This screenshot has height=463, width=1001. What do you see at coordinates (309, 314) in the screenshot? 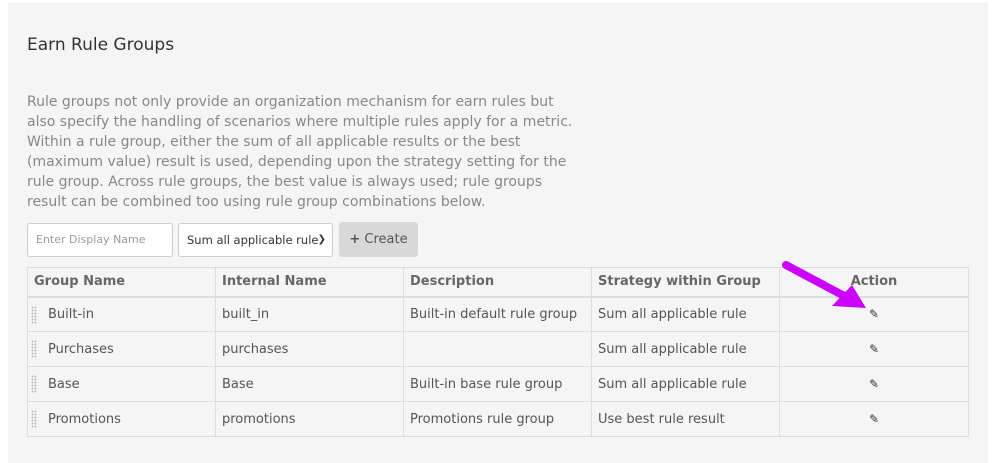
I see `internal-name-cell: built_in` at bounding box center [309, 314].